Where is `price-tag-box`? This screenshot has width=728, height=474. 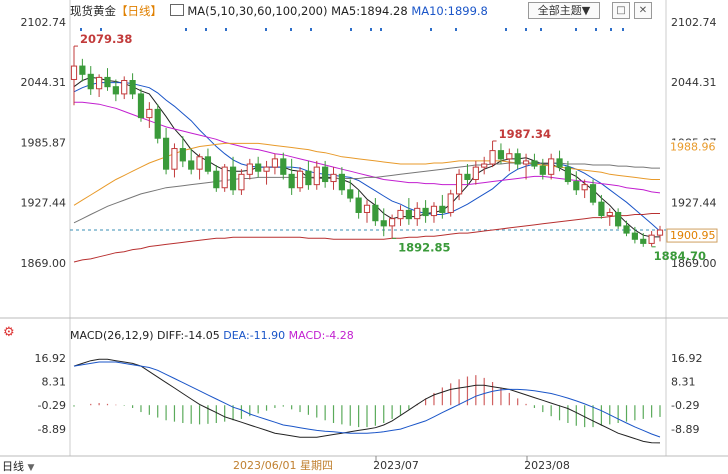 price-tag-box is located at coordinates (692, 235).